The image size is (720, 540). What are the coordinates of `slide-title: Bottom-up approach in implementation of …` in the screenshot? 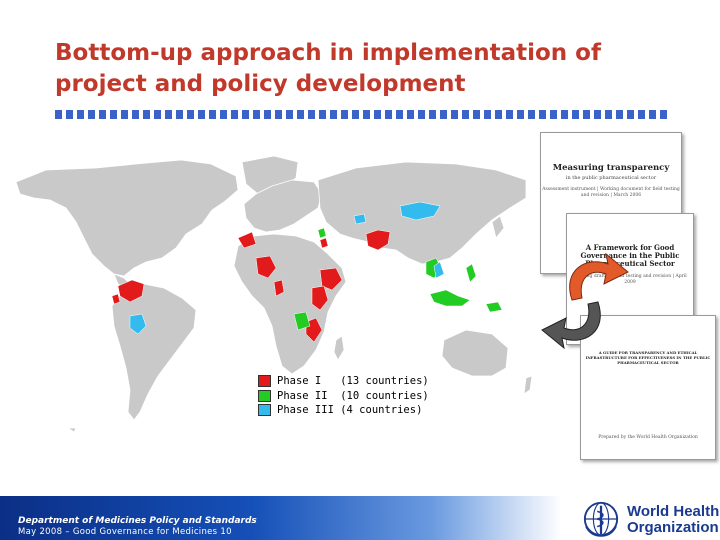 It's located at (365, 69).